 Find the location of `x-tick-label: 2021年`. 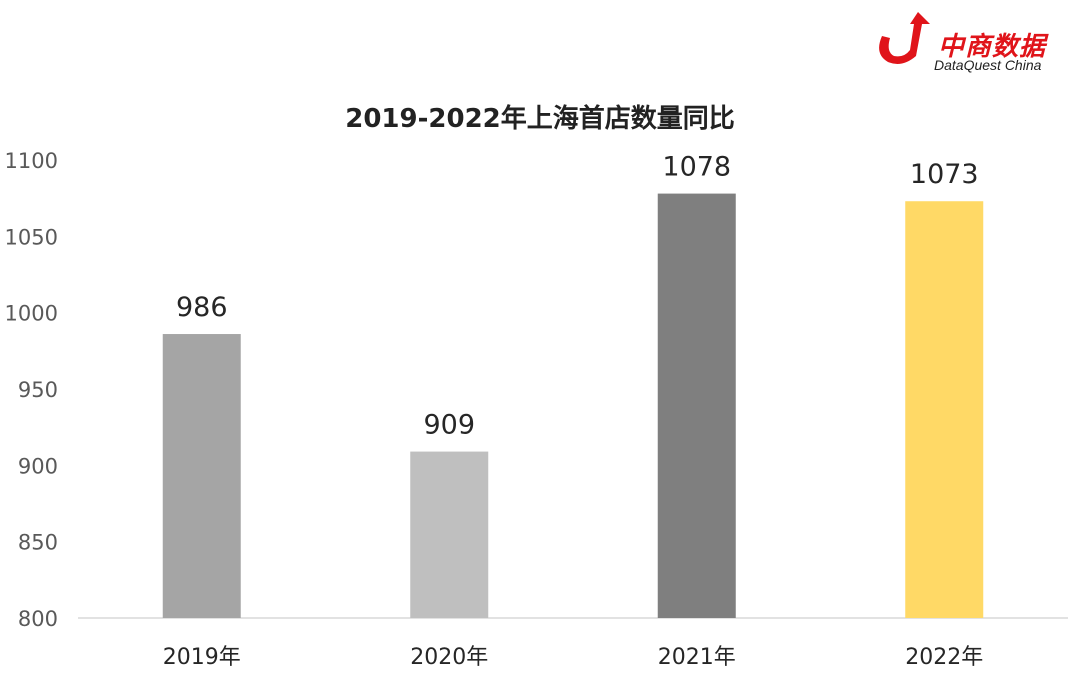

x-tick-label: 2021年 is located at coordinates (697, 657).